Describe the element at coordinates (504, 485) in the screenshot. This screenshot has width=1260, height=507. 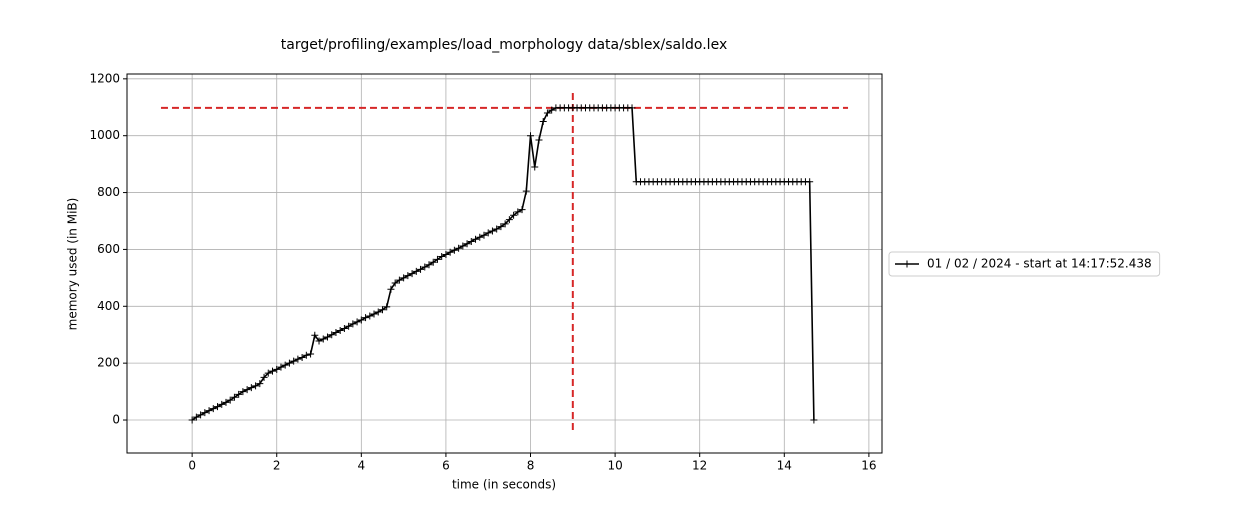
I see `x-axis-label: time (in seconds)` at that location.